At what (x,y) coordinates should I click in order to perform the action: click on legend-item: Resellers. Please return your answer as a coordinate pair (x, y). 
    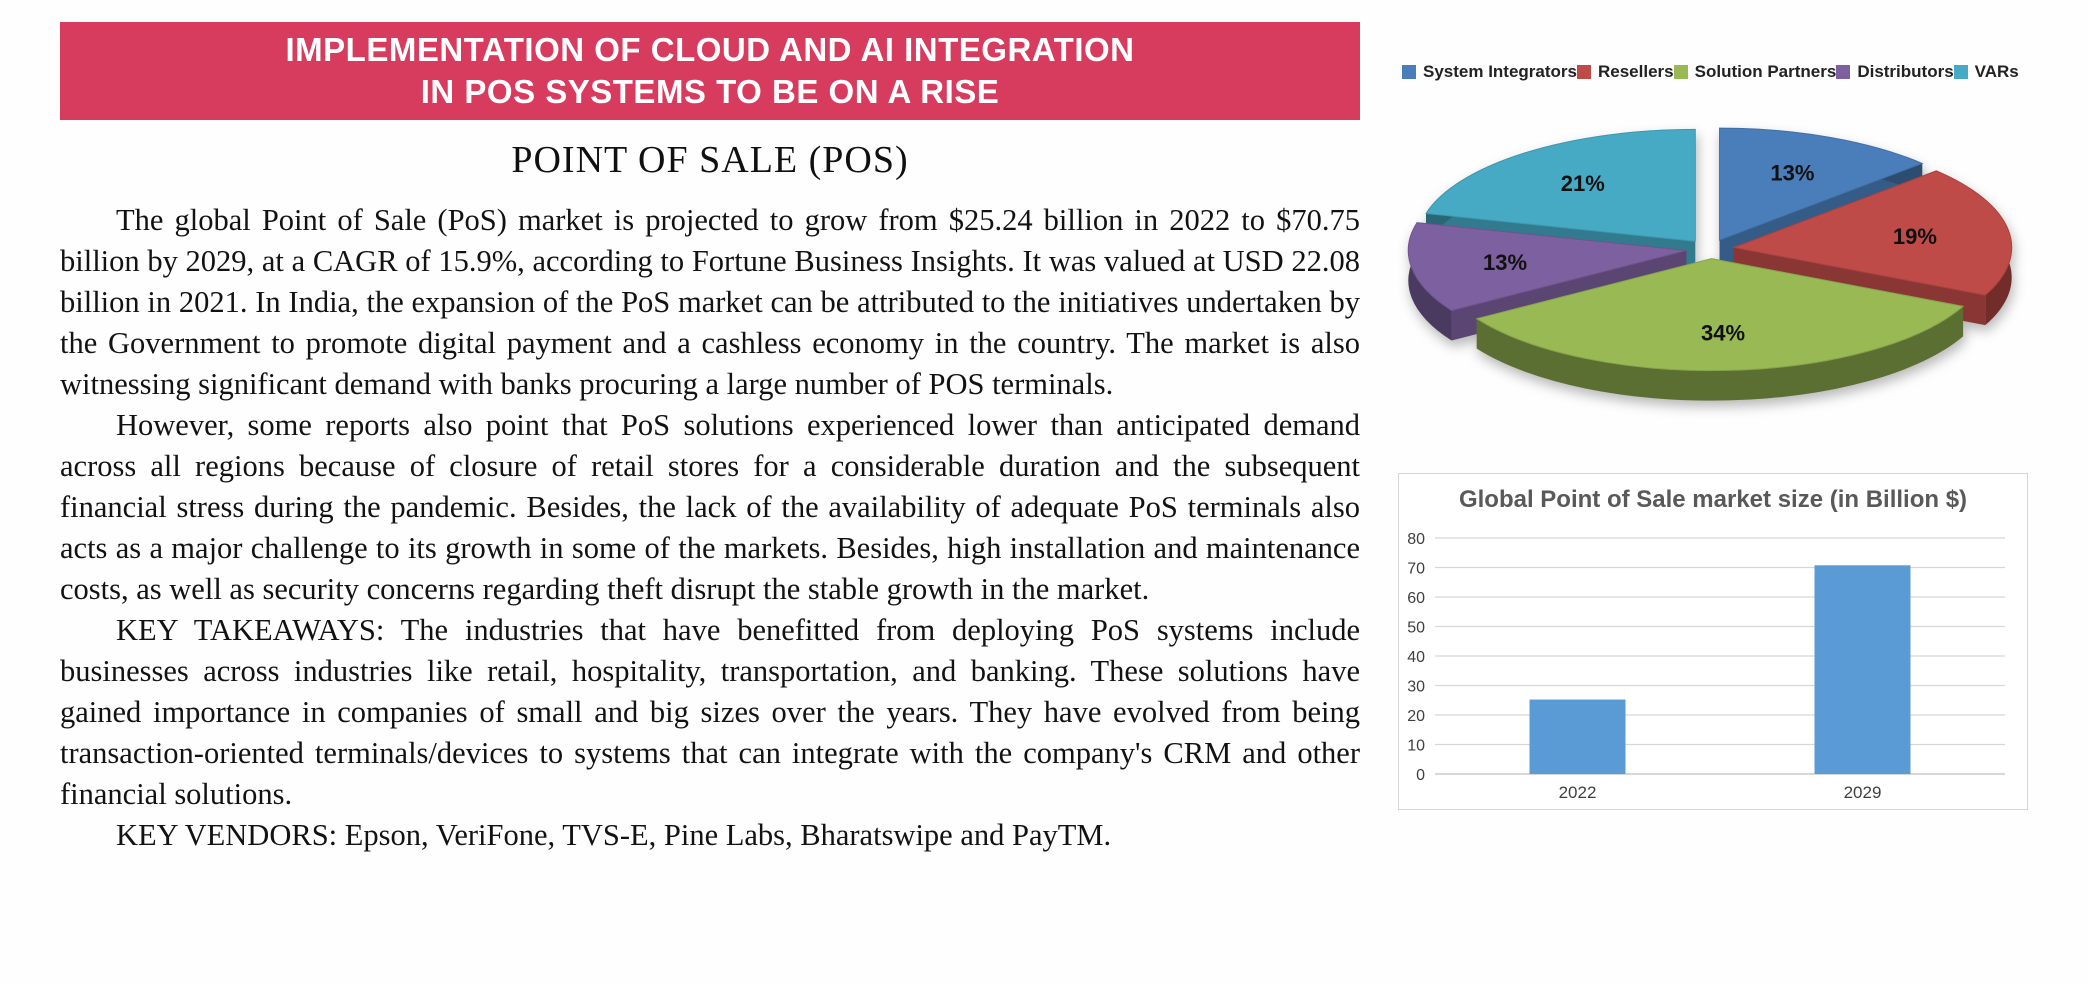
    Looking at the image, I should click on (1625, 72).